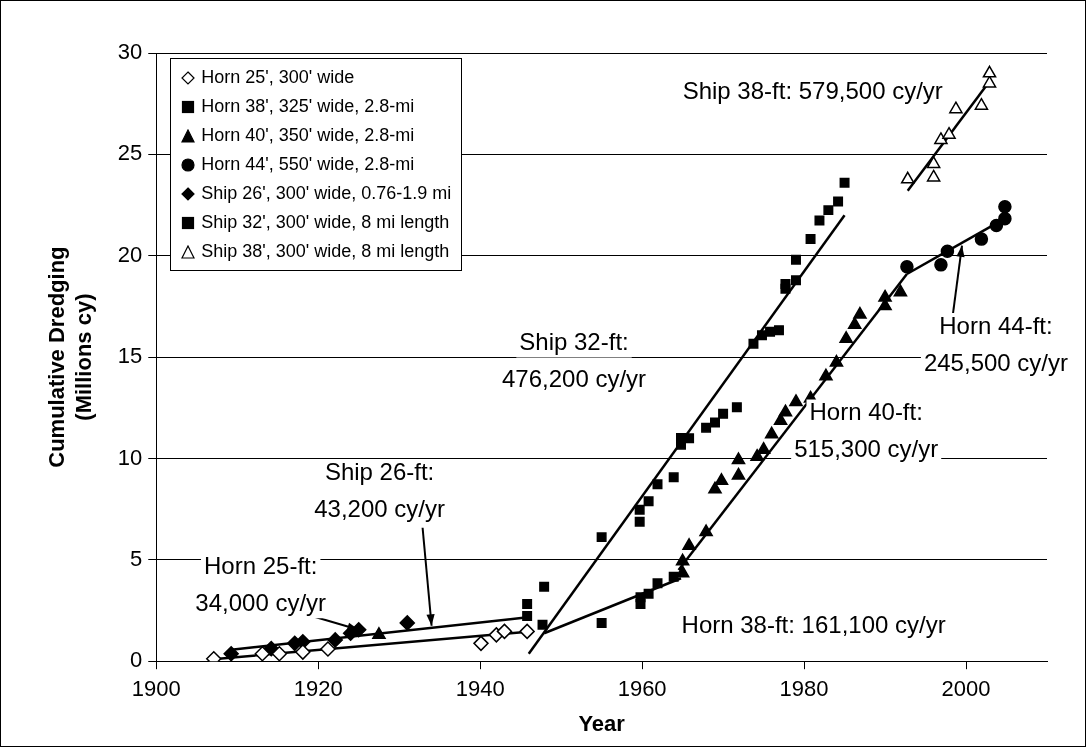  I want to click on y-axis-title: Cumulative Dredging (Millions cy), so click(70, 357).